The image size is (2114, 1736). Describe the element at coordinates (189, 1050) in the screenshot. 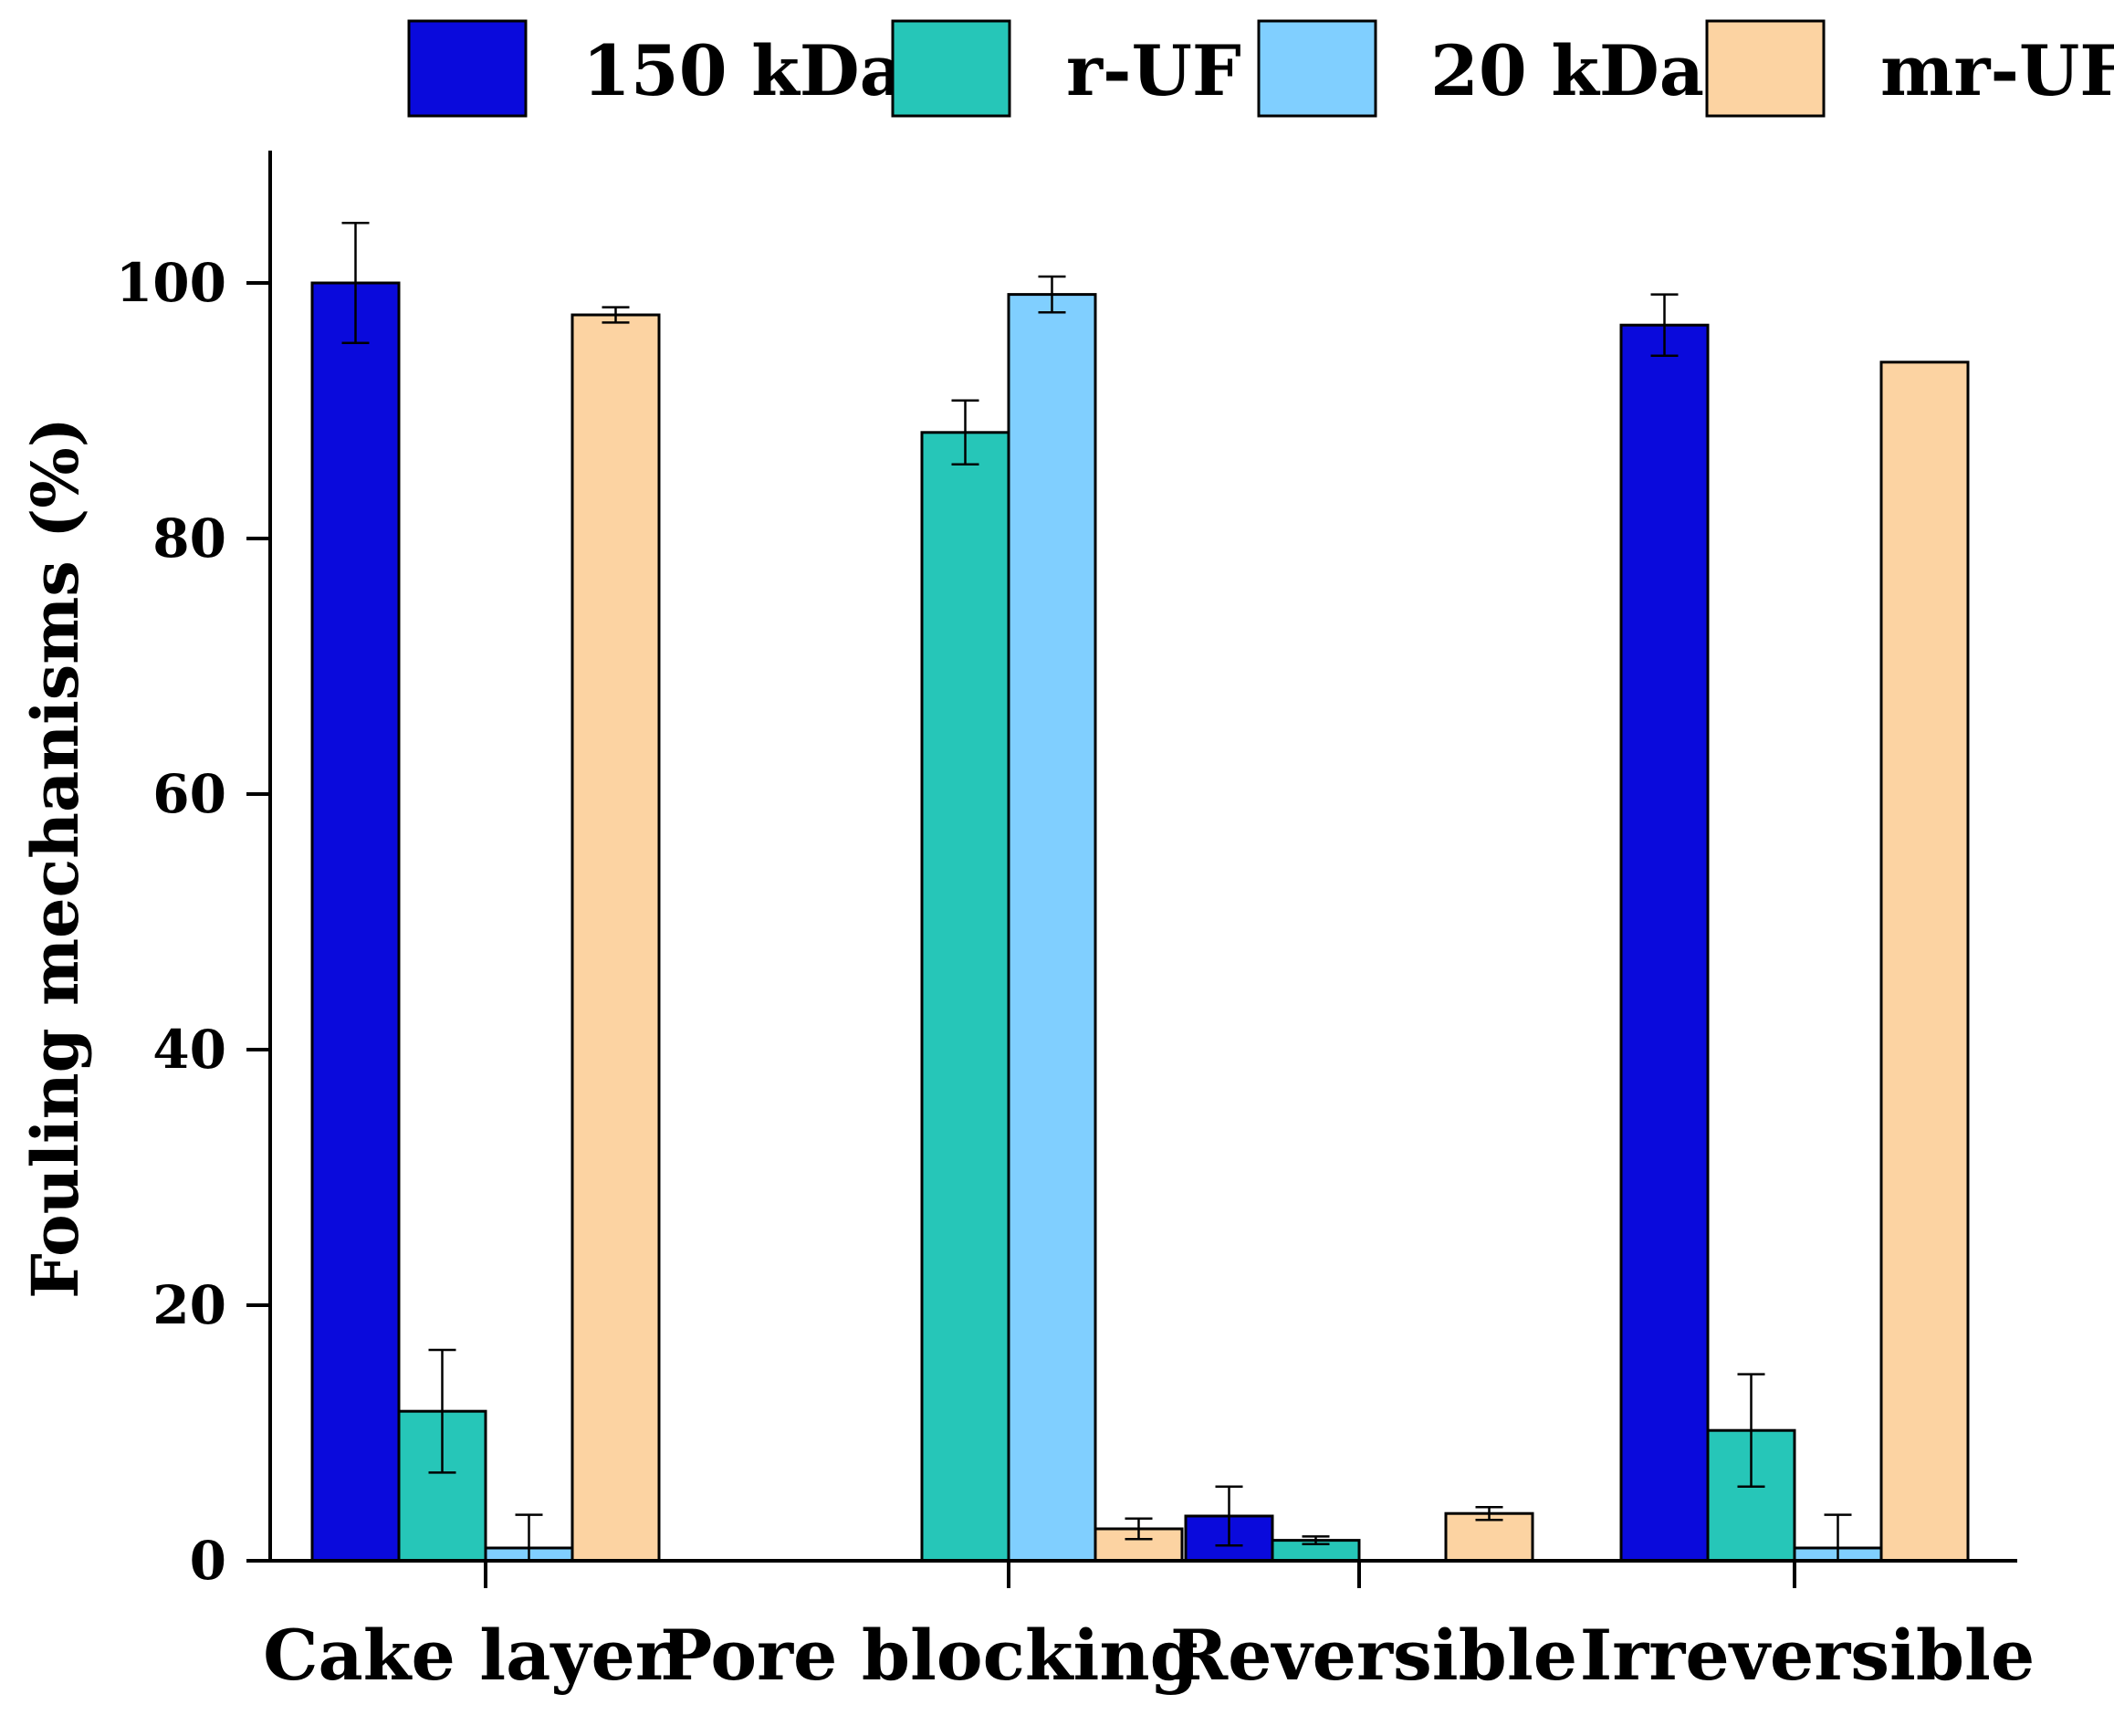

I see `y-tick-label-40: 40` at that location.